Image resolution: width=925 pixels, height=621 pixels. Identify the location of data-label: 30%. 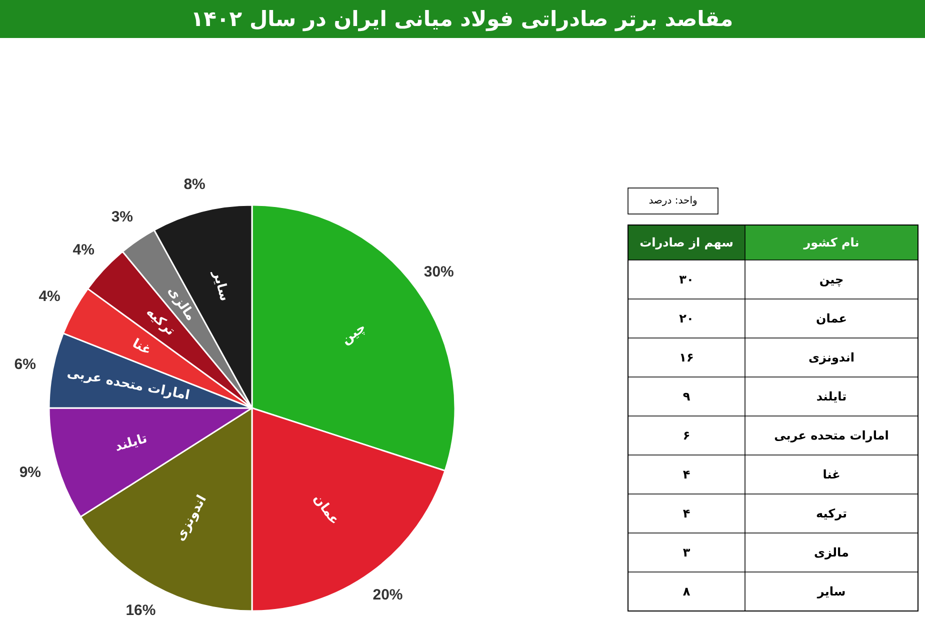
(439, 272).